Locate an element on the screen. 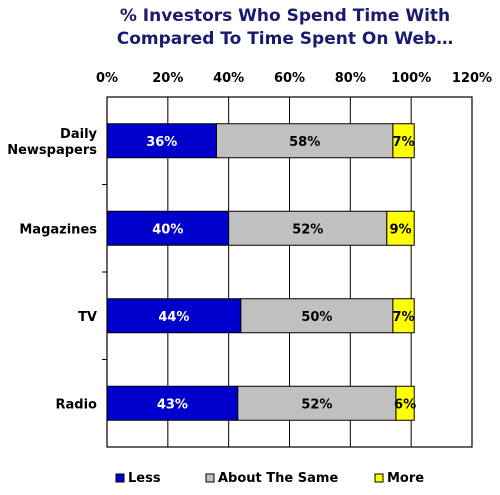 The image size is (500, 495). x-axis-tick-labels: 0% 20% 40% 60% 80% 100% 120% is located at coordinates (294, 78).